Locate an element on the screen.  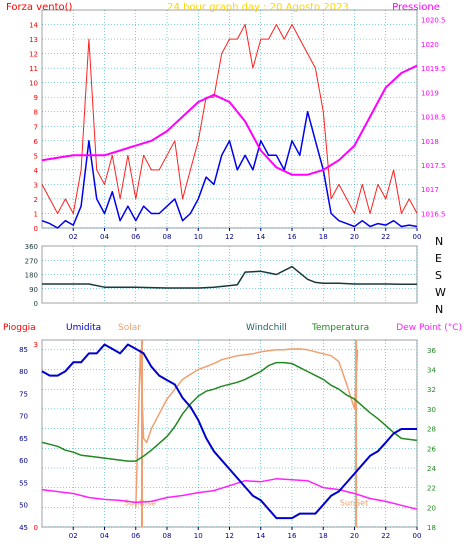
wind-x-tick-label: 00 is located at coordinates (417, 237).